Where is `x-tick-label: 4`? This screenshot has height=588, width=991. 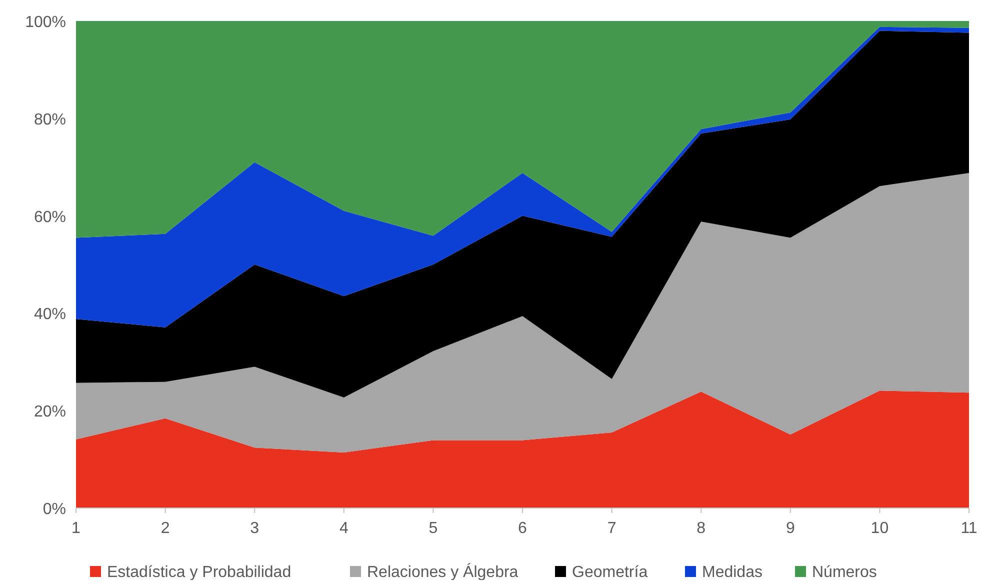
x-tick-label: 4 is located at coordinates (343, 528).